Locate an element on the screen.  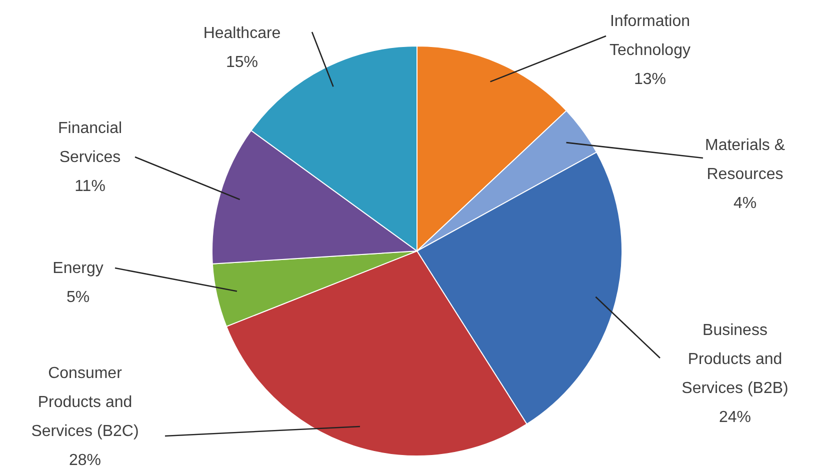
data-label: 4% is located at coordinates (745, 203).